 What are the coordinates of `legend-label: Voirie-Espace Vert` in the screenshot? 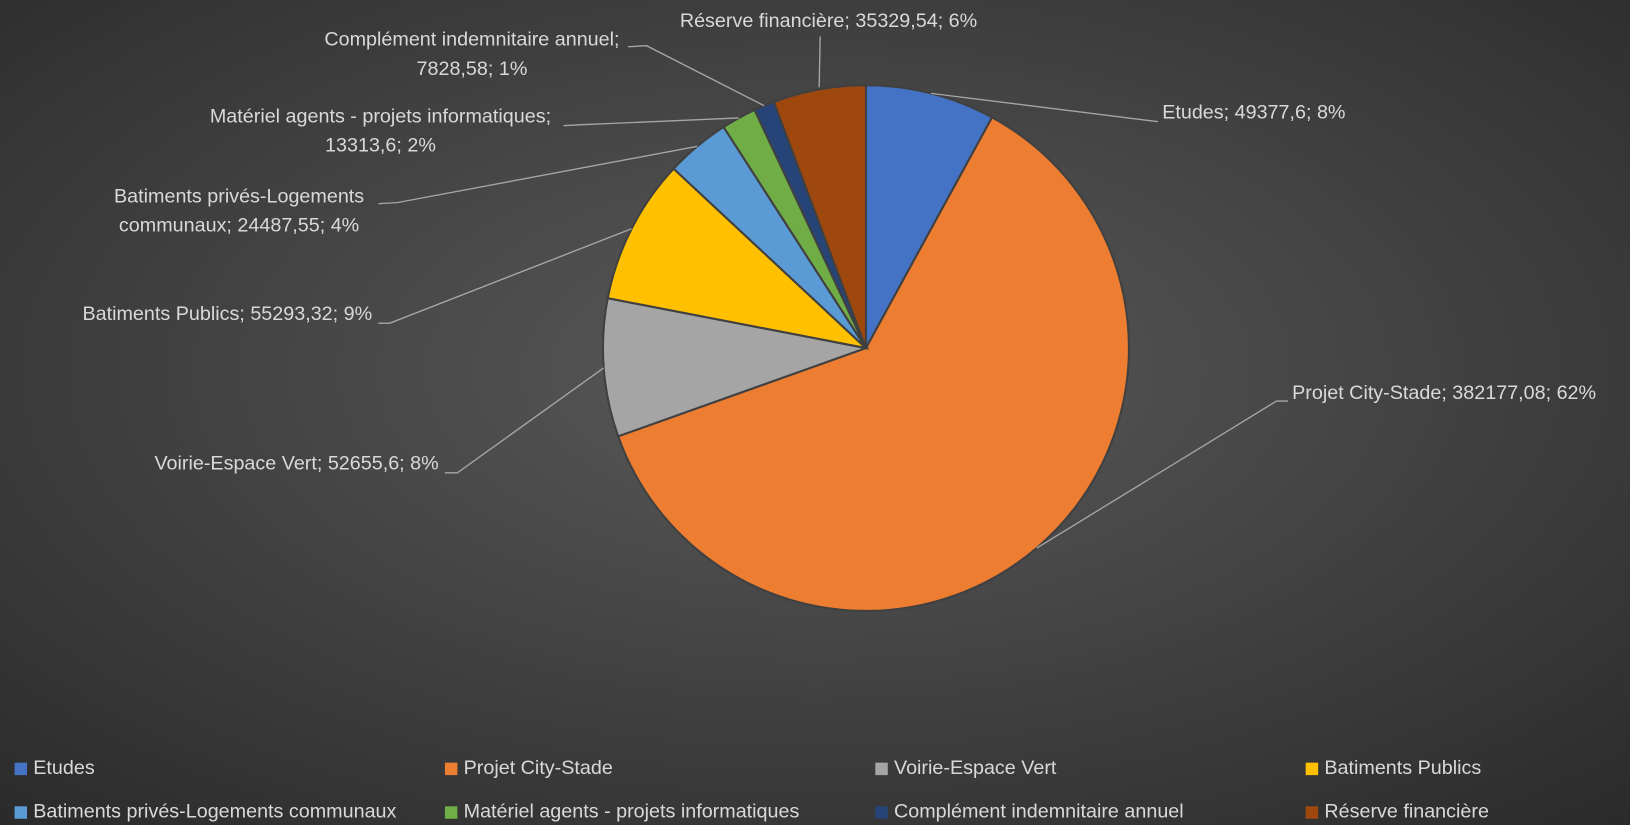 It's located at (975, 768).